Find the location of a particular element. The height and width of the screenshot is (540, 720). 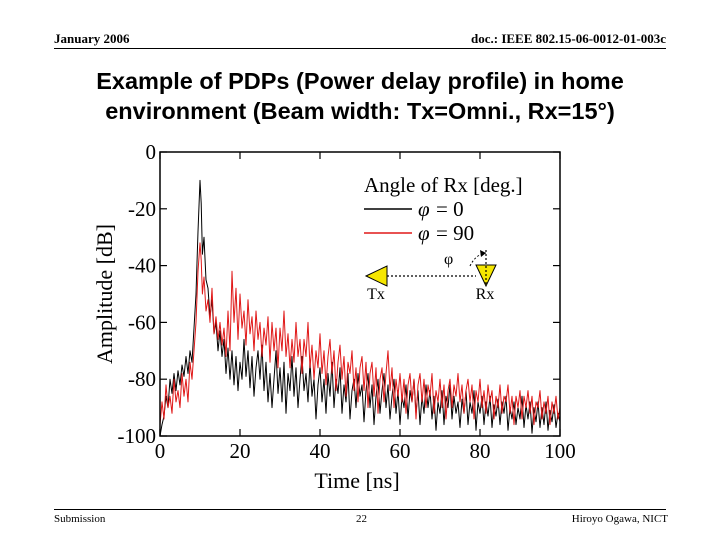

y-tick-label: 0 is located at coordinates (151, 152).